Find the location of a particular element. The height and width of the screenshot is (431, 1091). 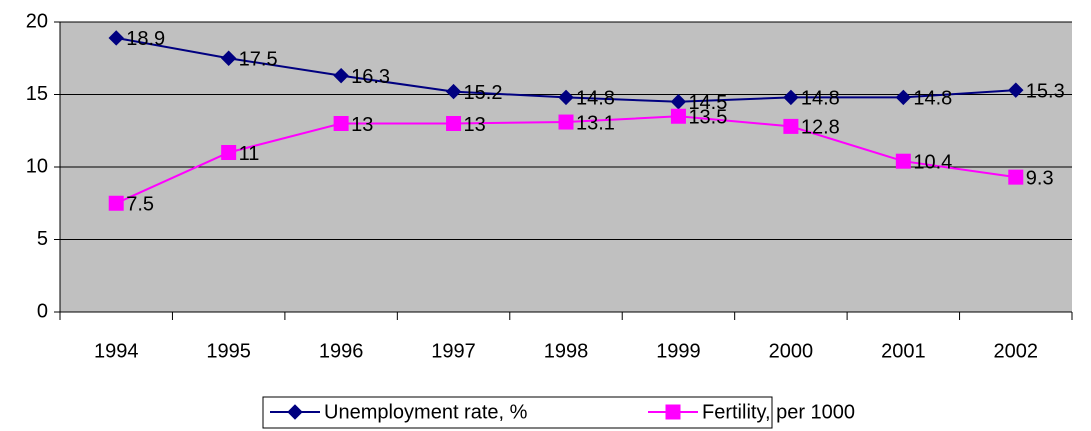

data-label: 9.3 is located at coordinates (1040, 178).